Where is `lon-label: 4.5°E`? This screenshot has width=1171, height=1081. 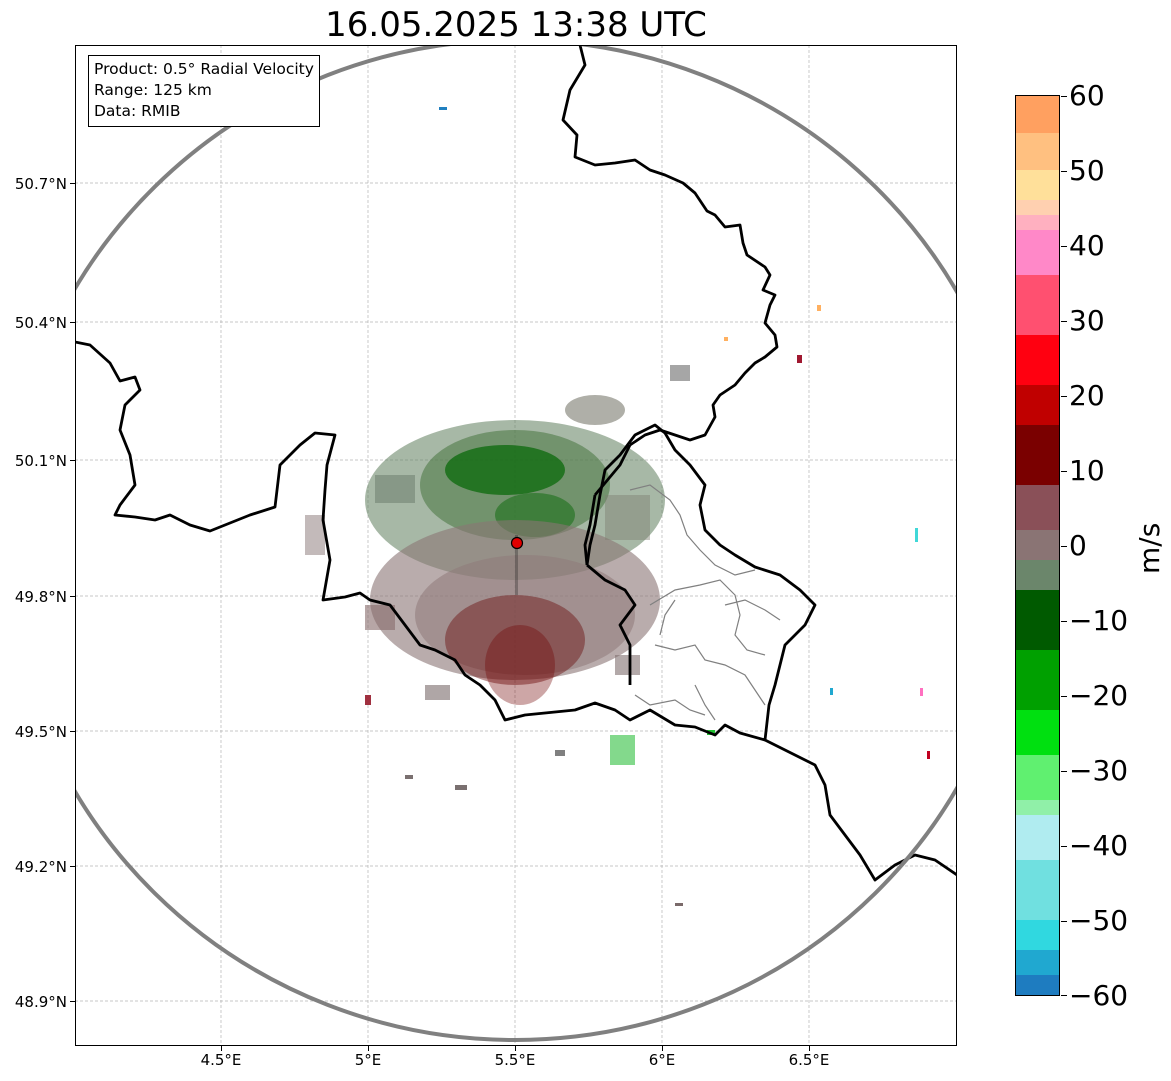
lon-label: 4.5°E is located at coordinates (221, 1060).